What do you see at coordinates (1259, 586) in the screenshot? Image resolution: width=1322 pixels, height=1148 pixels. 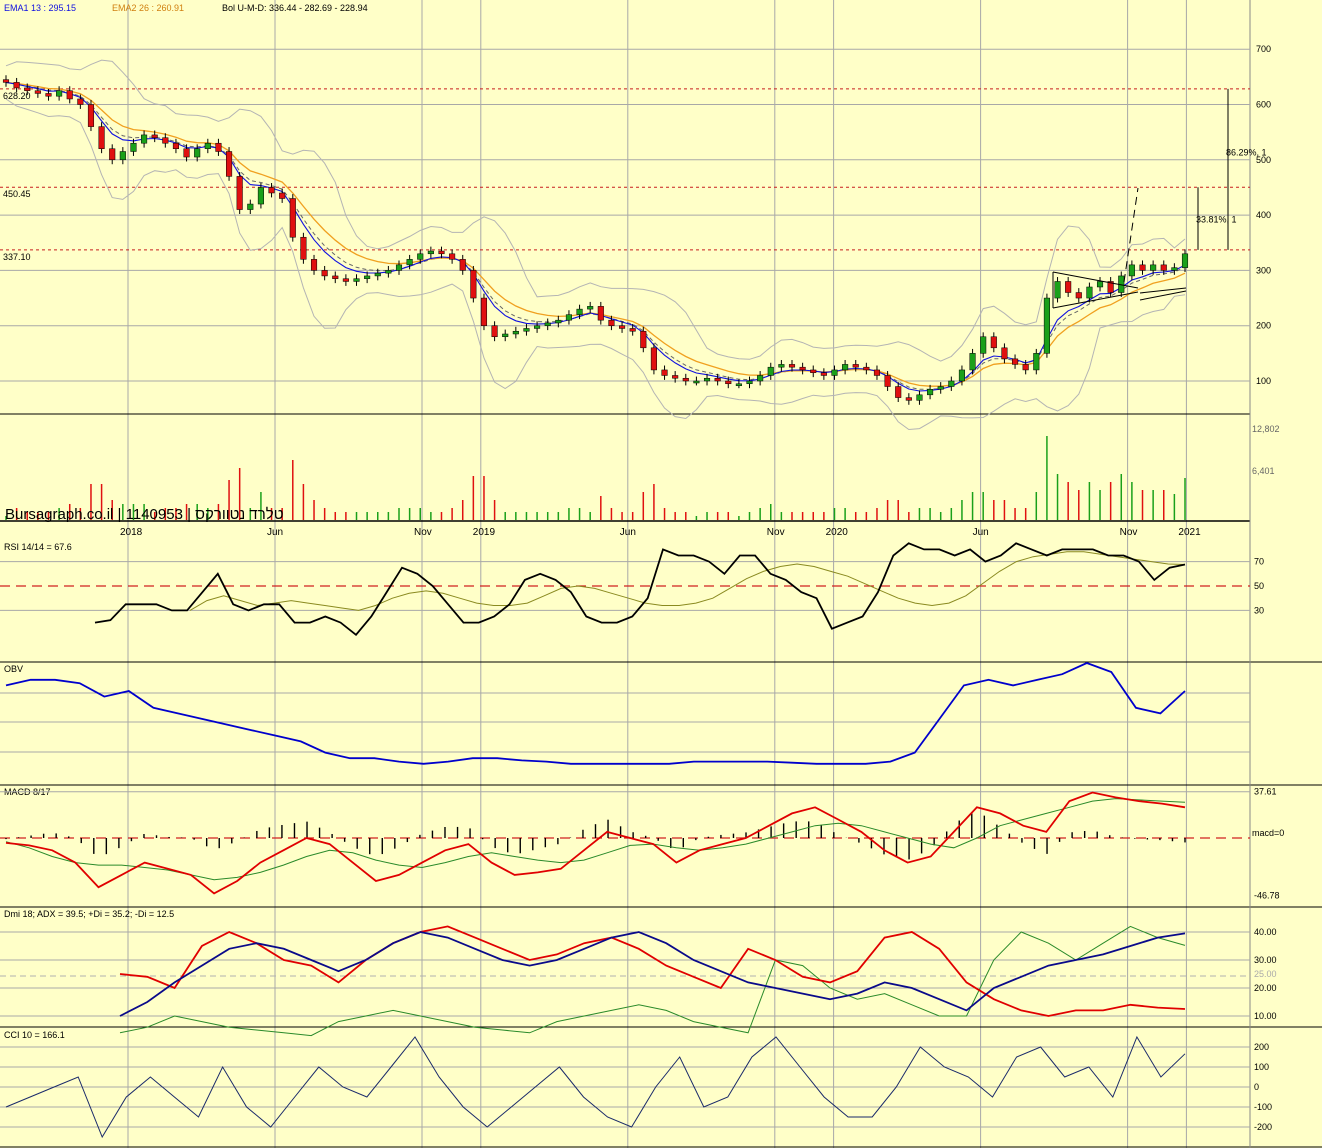 I see `rsi-tick: 50` at bounding box center [1259, 586].